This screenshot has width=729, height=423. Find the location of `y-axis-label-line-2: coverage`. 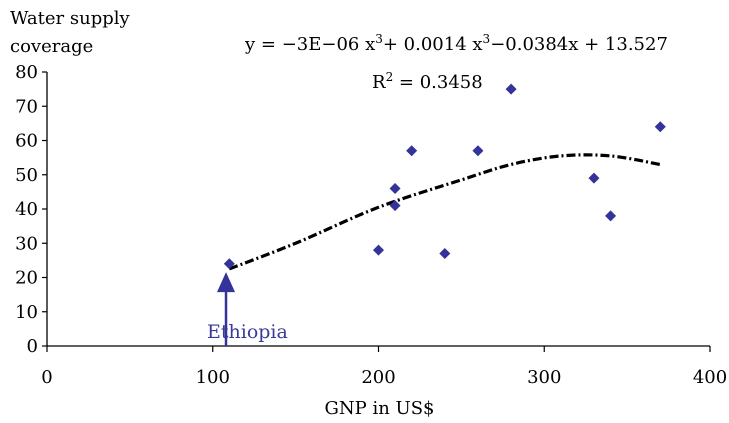

y-axis-label-line-2: coverage is located at coordinates (52, 46).